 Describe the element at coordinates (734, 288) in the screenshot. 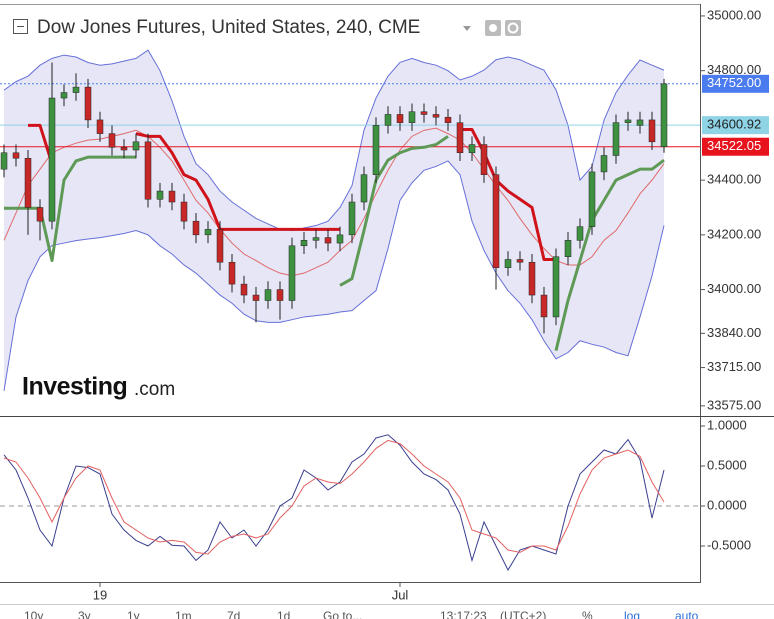

I see `y-tick-label: 34000.00` at that location.